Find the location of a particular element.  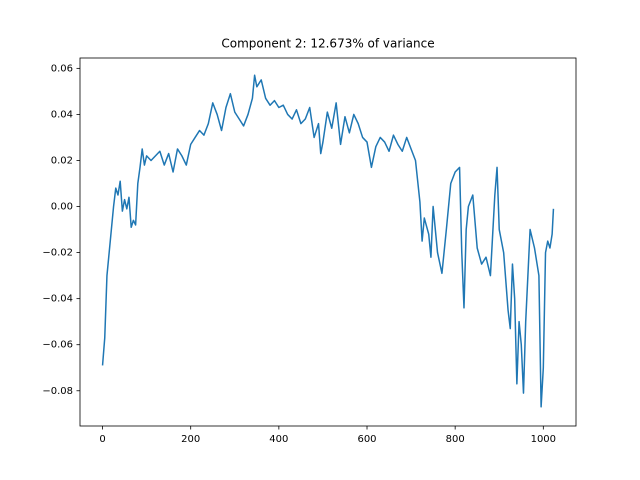

y-tick-label: 0.06 is located at coordinates (62, 68).